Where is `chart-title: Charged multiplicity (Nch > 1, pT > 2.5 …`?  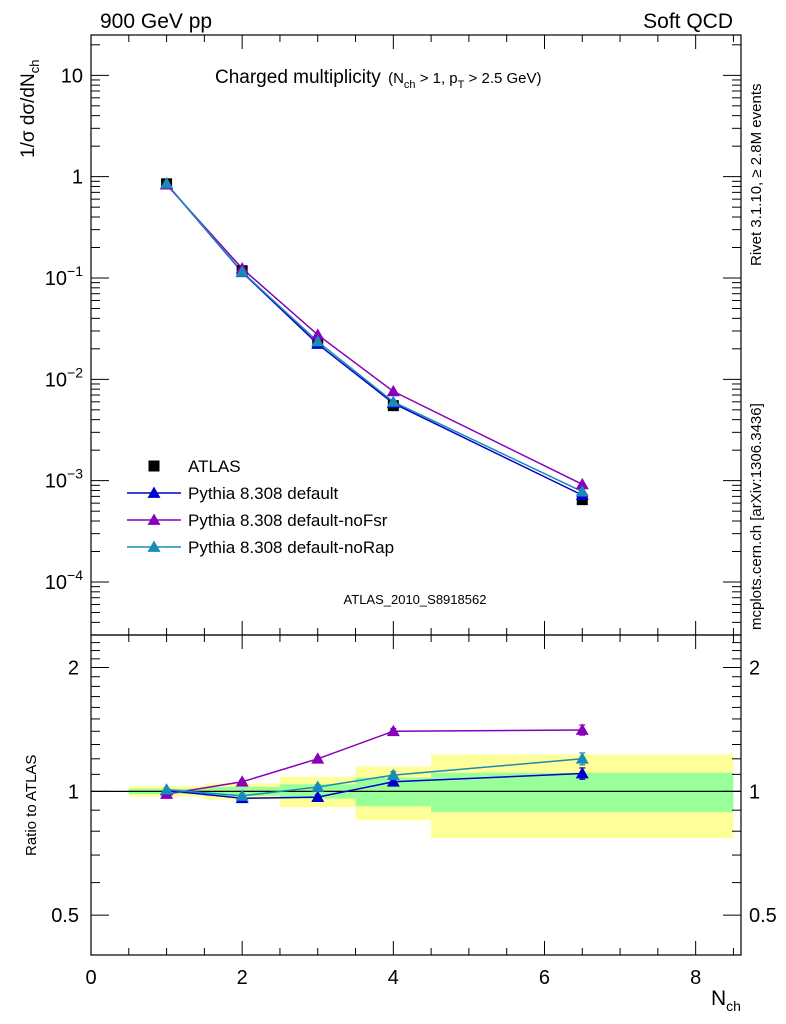 chart-title: Charged multiplicity (Nch > 1, pT > 2.5 … is located at coordinates (378, 79).